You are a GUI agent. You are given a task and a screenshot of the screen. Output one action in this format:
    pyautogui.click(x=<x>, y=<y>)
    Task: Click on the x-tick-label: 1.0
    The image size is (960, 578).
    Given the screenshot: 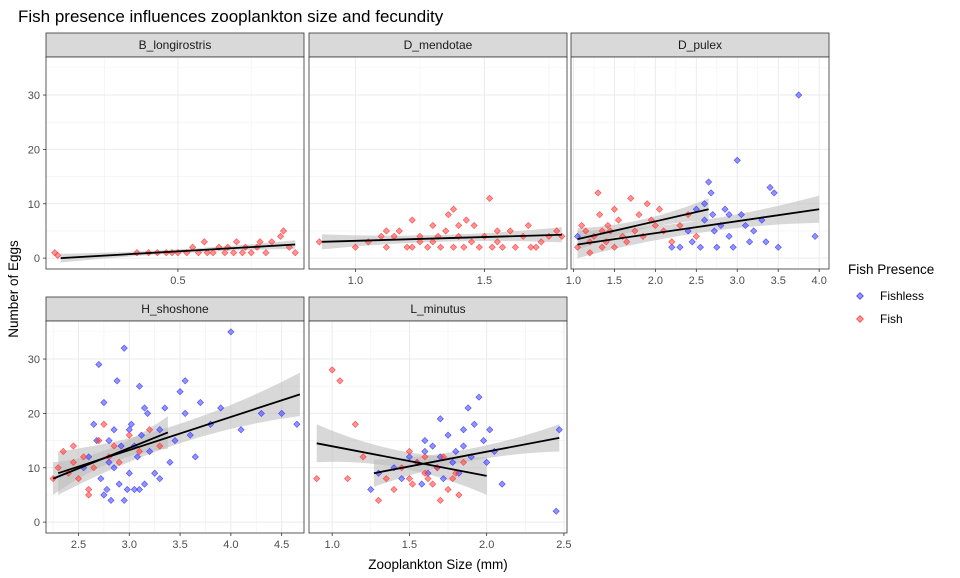 What is the action you would take?
    pyautogui.click(x=573, y=281)
    